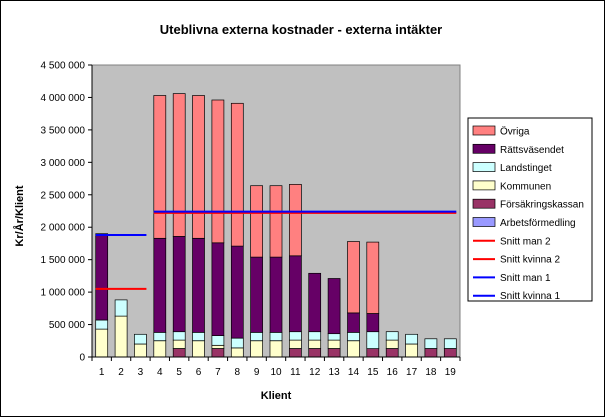  What do you see at coordinates (393, 372) in the screenshot?
I see `x-tick-label: 16` at bounding box center [393, 372].